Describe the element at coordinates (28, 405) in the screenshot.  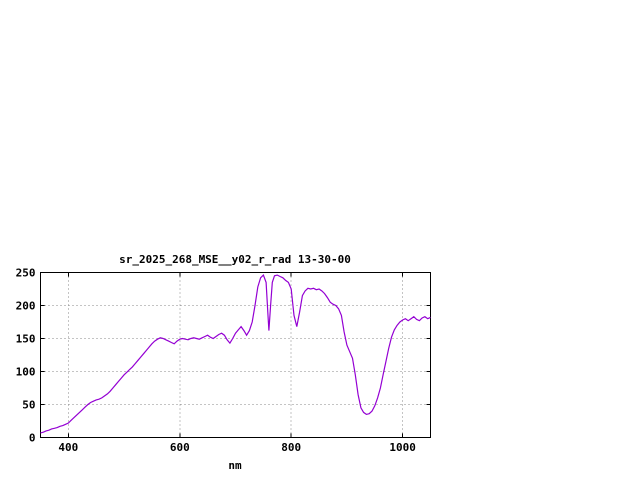
I see `y-tick-label: 50` at that location.